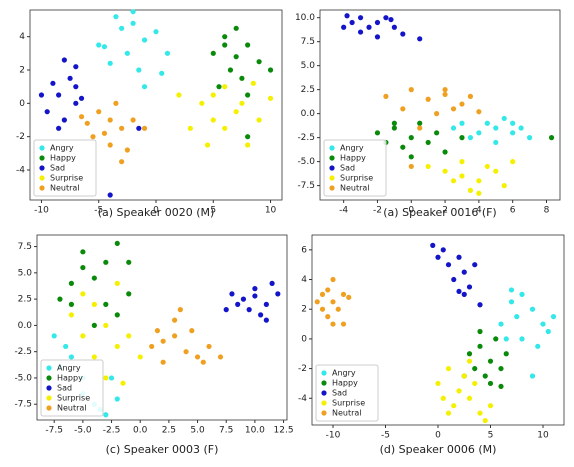  What do you see at coordinates (355, 188) in the screenshot?
I see `legend-label: Neutral` at bounding box center [355, 188].